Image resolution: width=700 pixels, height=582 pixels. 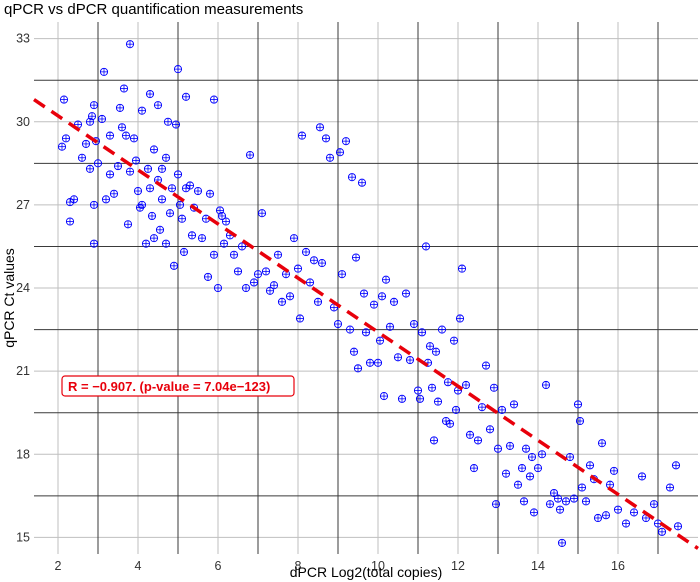 I want to click on y-tick-label: 18, so click(x=23, y=454).